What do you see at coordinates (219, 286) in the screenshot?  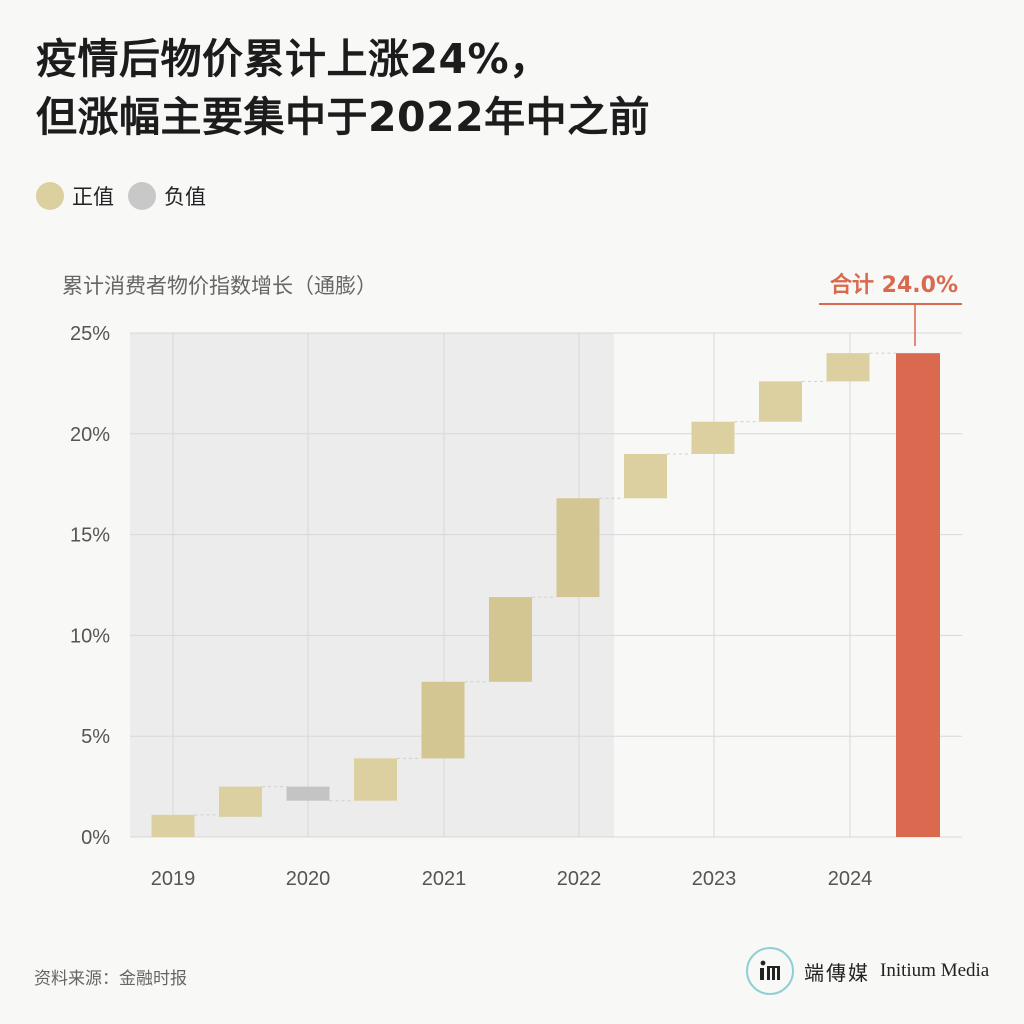 I see `y-axis-label: 累计消费者物价指数增长（通膨）` at bounding box center [219, 286].